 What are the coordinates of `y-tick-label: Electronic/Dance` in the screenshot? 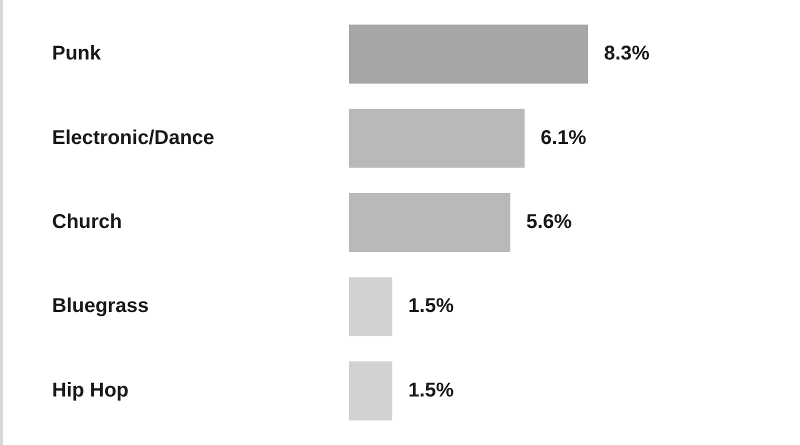 It's located at (133, 137).